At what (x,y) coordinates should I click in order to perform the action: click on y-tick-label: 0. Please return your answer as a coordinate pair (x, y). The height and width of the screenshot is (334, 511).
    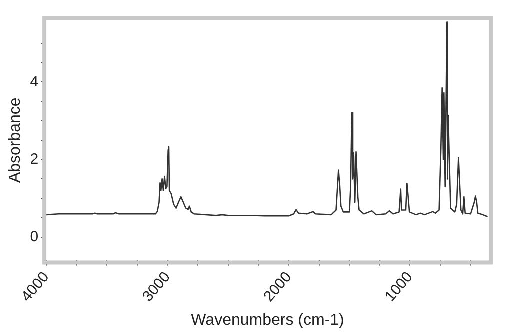
    Looking at the image, I should click on (34, 237).